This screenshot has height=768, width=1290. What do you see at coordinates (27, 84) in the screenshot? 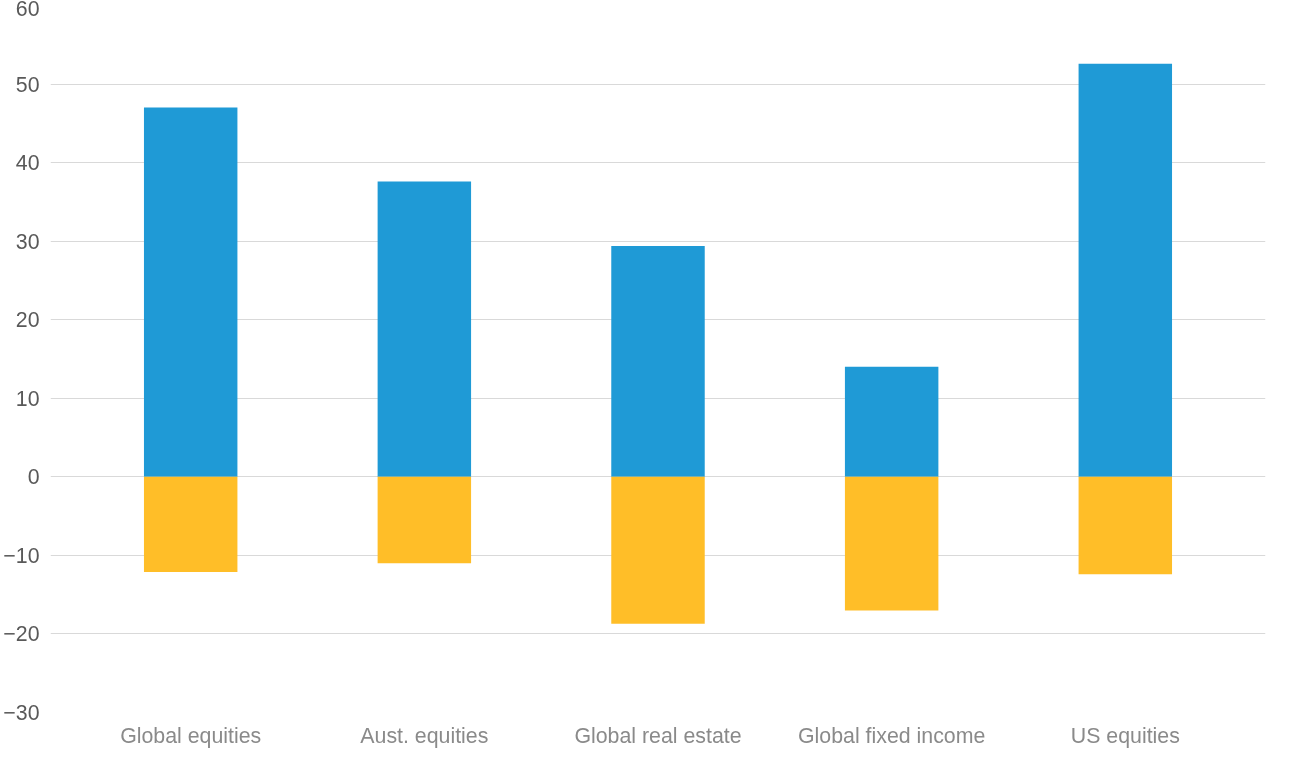
I see `y-tick-label: 50` at bounding box center [27, 84].